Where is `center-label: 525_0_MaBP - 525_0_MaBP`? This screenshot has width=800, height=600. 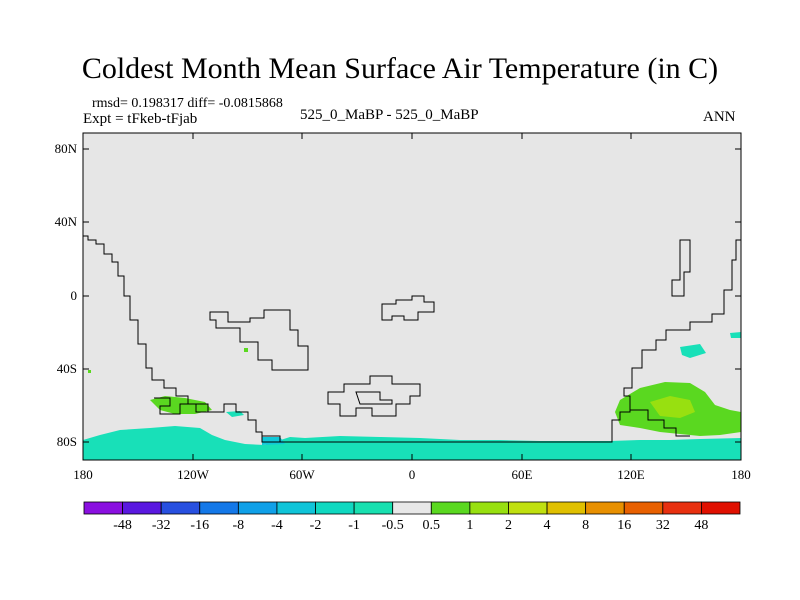
center-label: 525_0_MaBP - 525_0_MaBP is located at coordinates (389, 115).